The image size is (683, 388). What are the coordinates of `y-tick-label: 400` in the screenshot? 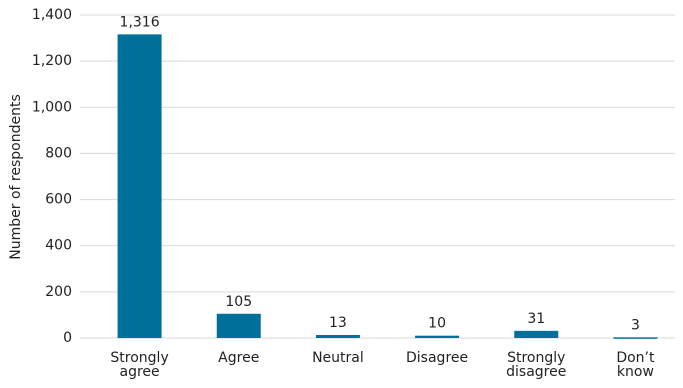 It's located at (58, 246).